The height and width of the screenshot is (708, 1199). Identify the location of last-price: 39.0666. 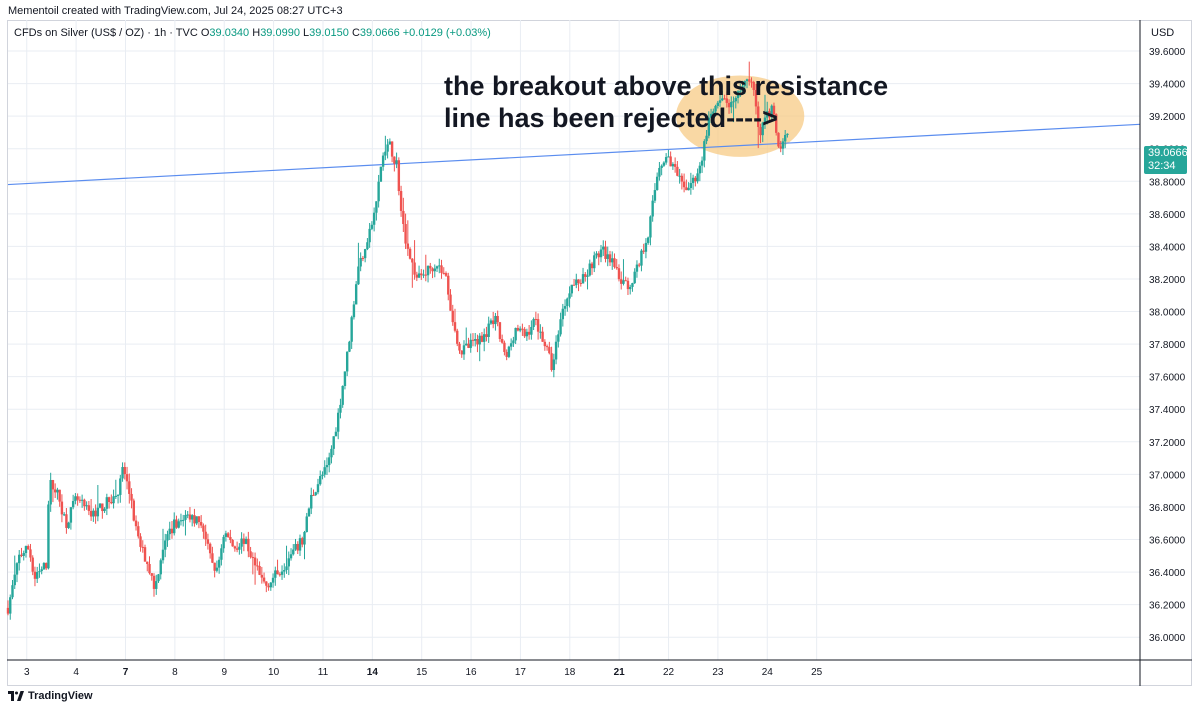
(1168, 153).